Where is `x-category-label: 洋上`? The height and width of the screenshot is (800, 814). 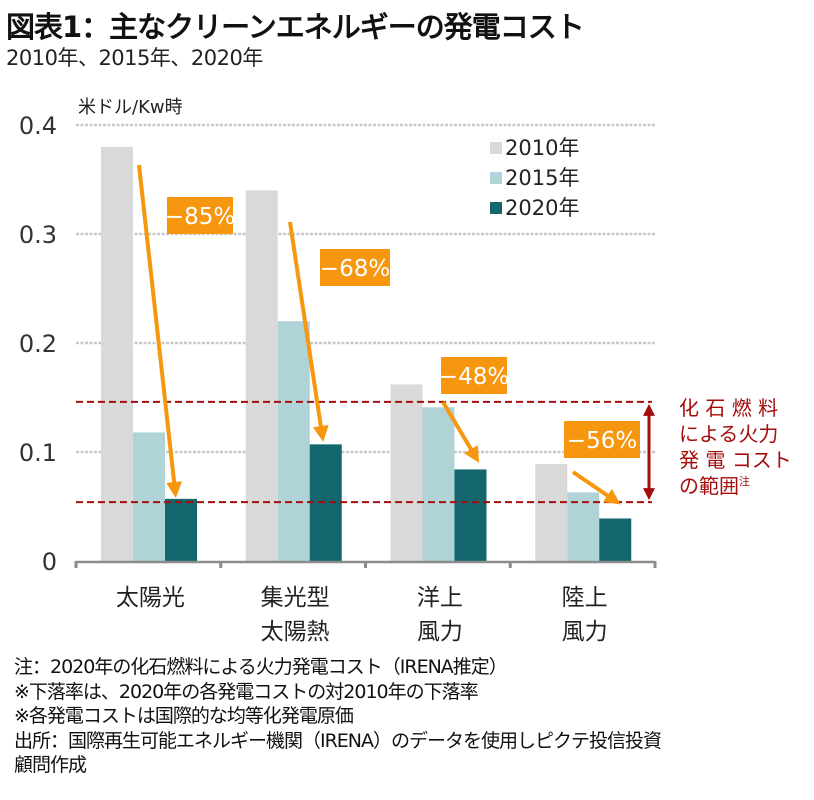
x-category-label: 洋上 is located at coordinates (440, 598).